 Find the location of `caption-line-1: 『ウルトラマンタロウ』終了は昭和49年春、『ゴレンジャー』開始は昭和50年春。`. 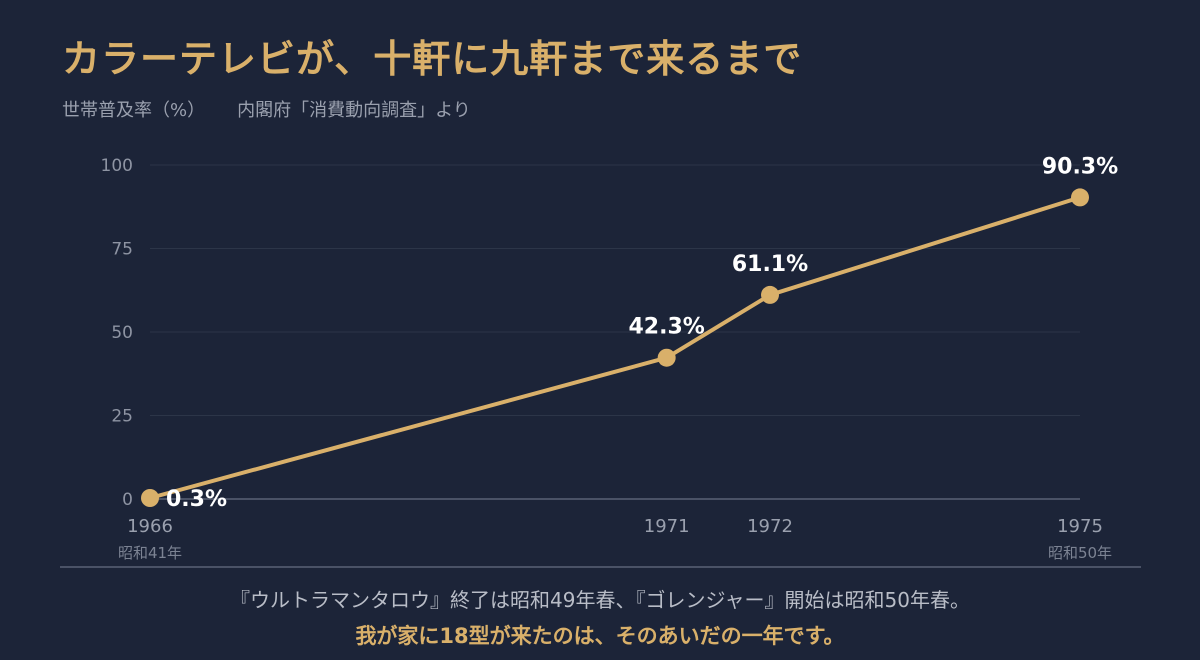

caption-line-1: 『ウルトラマンタロウ』終了は昭和49年春、『ゴレンジャー』開始は昭和50年春。 is located at coordinates (600, 600).